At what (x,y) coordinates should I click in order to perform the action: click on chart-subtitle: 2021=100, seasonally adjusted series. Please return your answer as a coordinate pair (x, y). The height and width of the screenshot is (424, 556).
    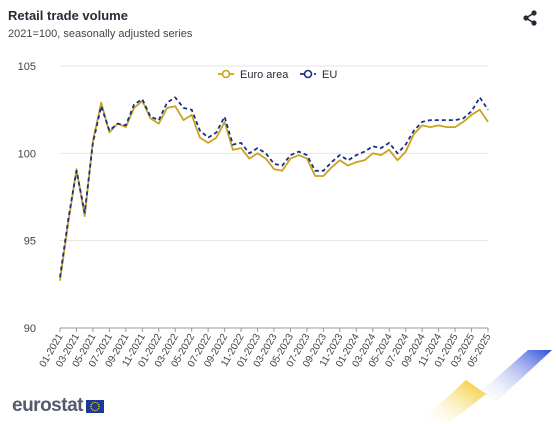
    Looking at the image, I should click on (100, 34).